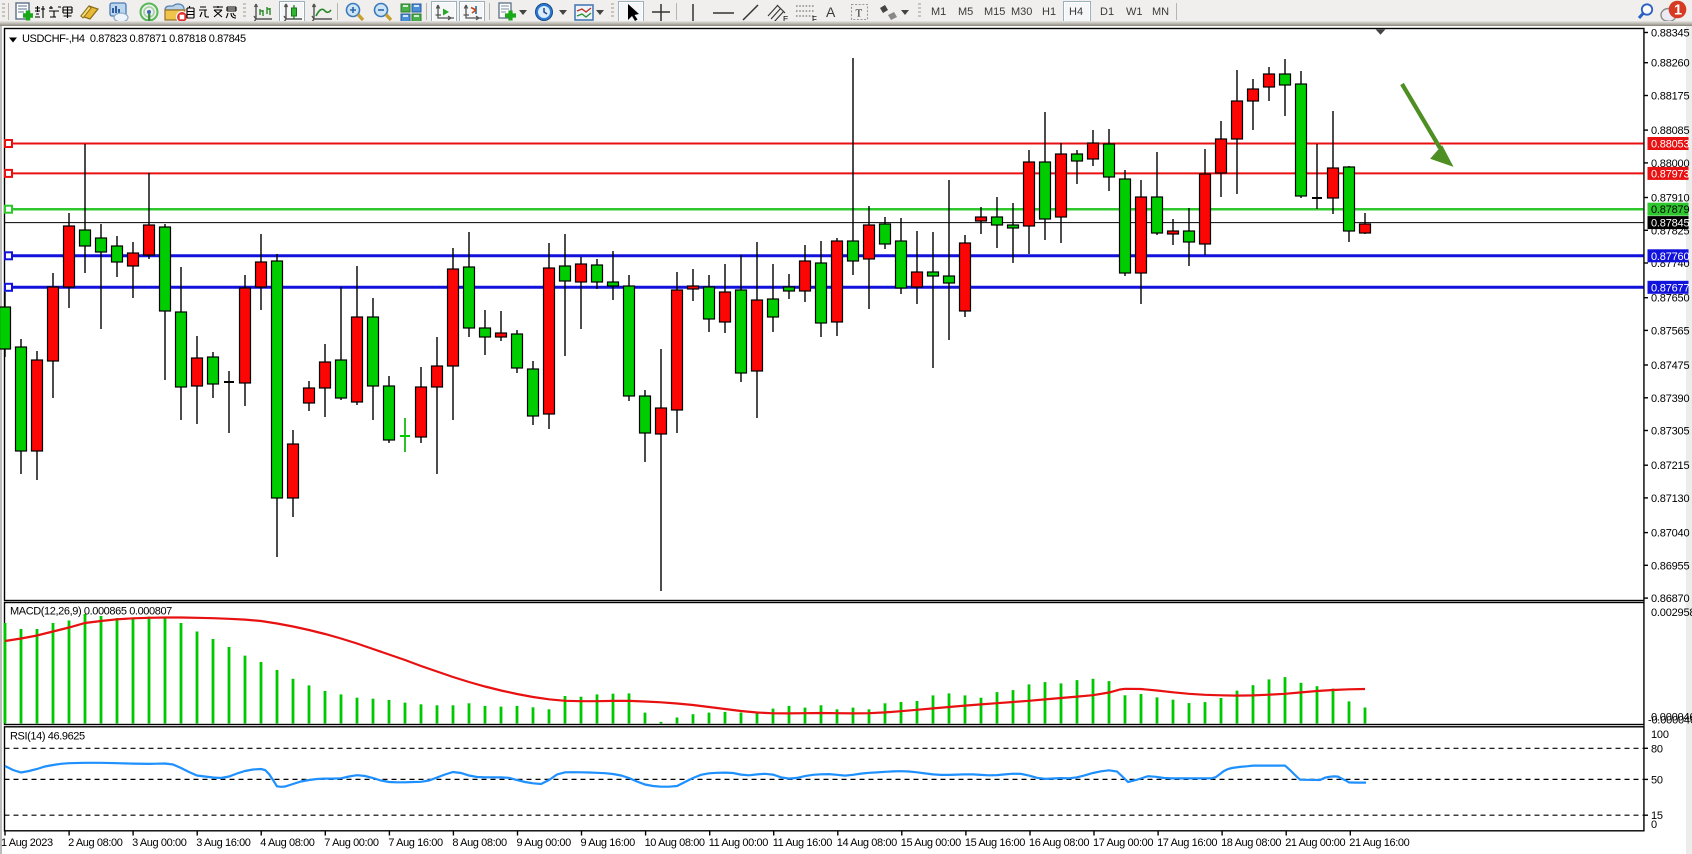  What do you see at coordinates (814, 19) in the screenshot?
I see `svg-text: F` at bounding box center [814, 19].